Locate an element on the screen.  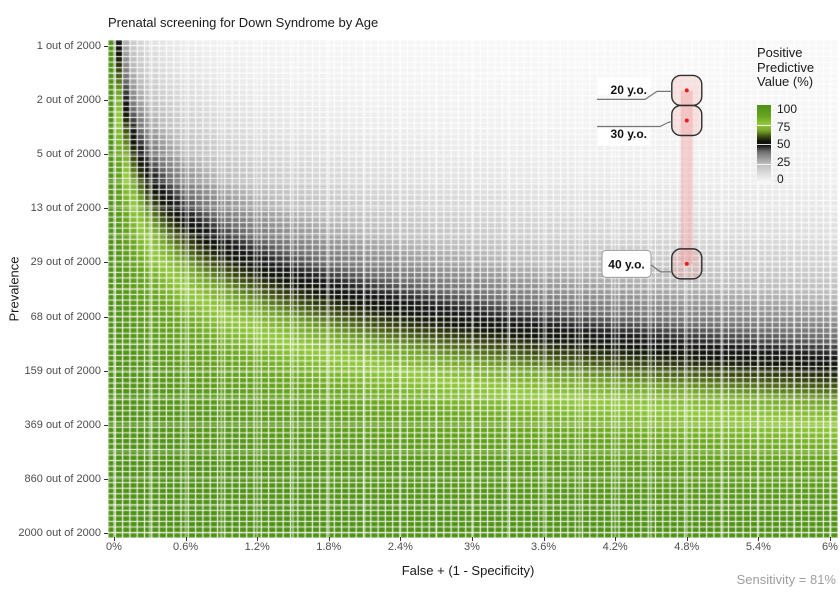
legend-tick-label: 0 is located at coordinates (780, 179).